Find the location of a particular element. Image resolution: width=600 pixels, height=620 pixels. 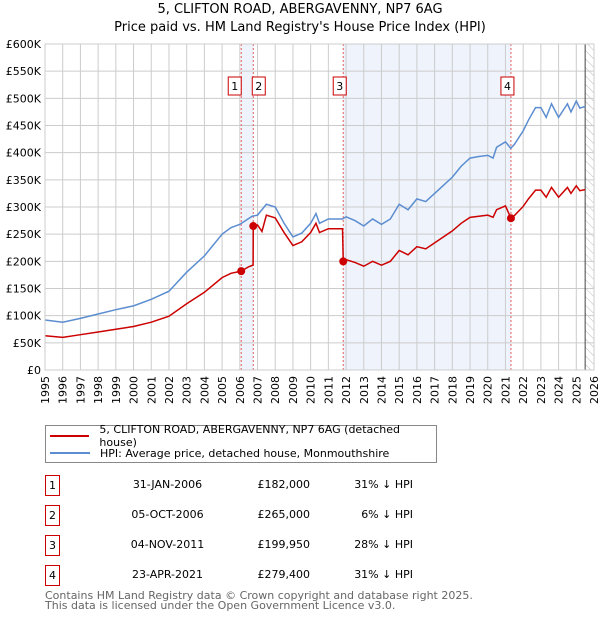

x-tick-label: 2014 is located at coordinates (381, 390).